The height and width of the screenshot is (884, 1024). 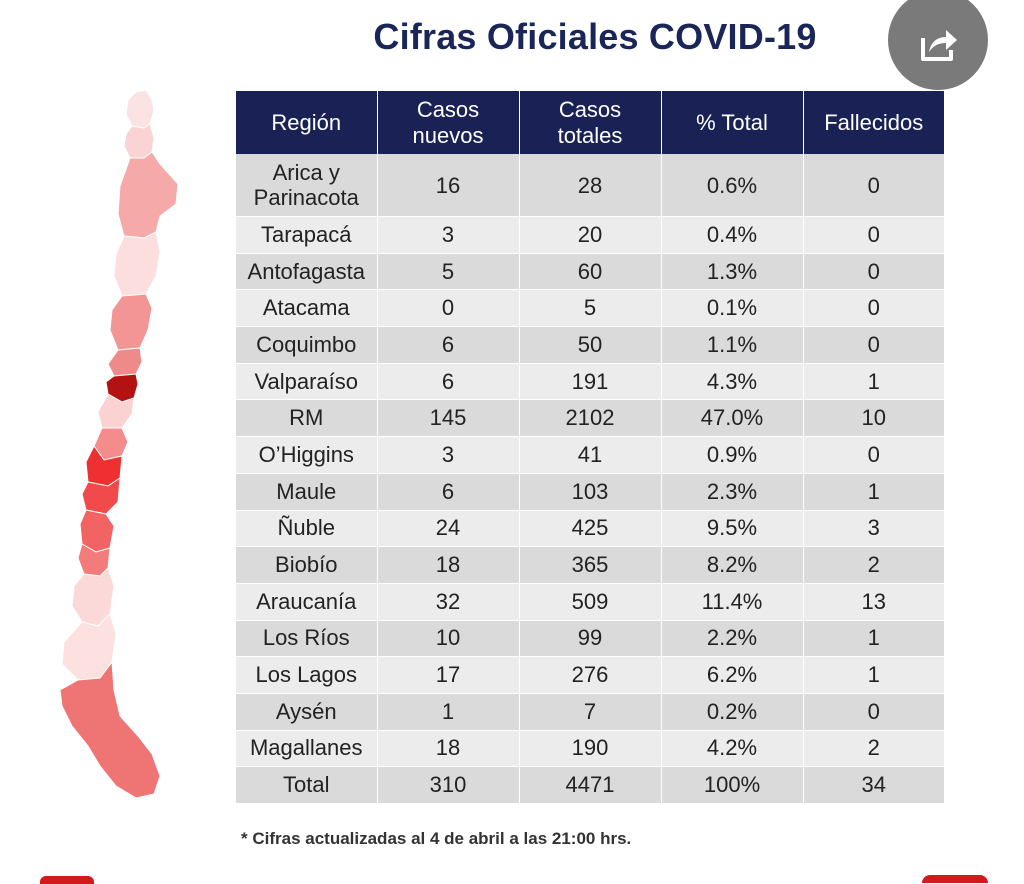 I want to click on header-casos-nuevos: Casos nuevos, so click(x=448, y=122).